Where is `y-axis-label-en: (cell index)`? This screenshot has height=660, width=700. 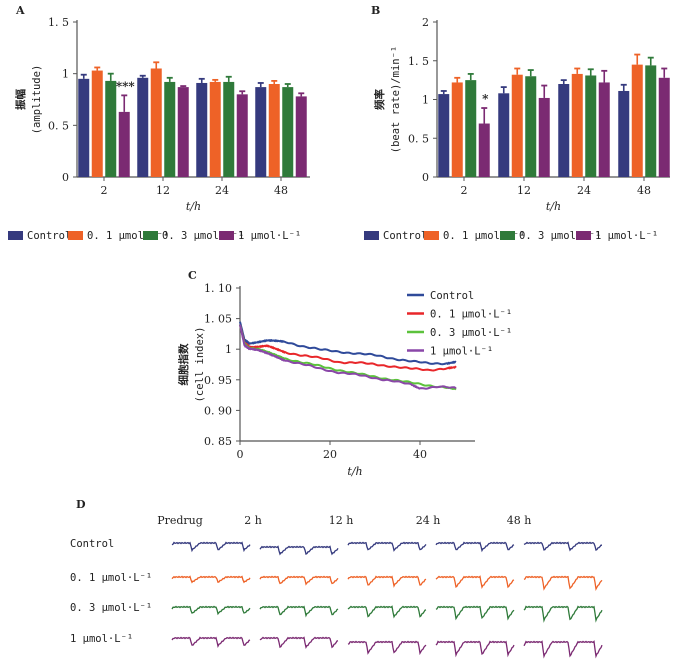 y-axis-label-en: (cell index) is located at coordinates (200, 365).